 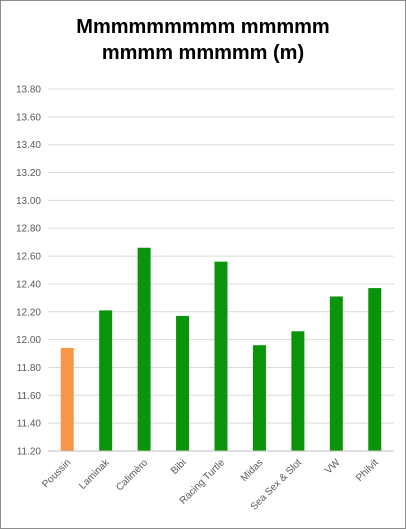 I want to click on x-tick-label: Laminak, so click(x=94, y=474).